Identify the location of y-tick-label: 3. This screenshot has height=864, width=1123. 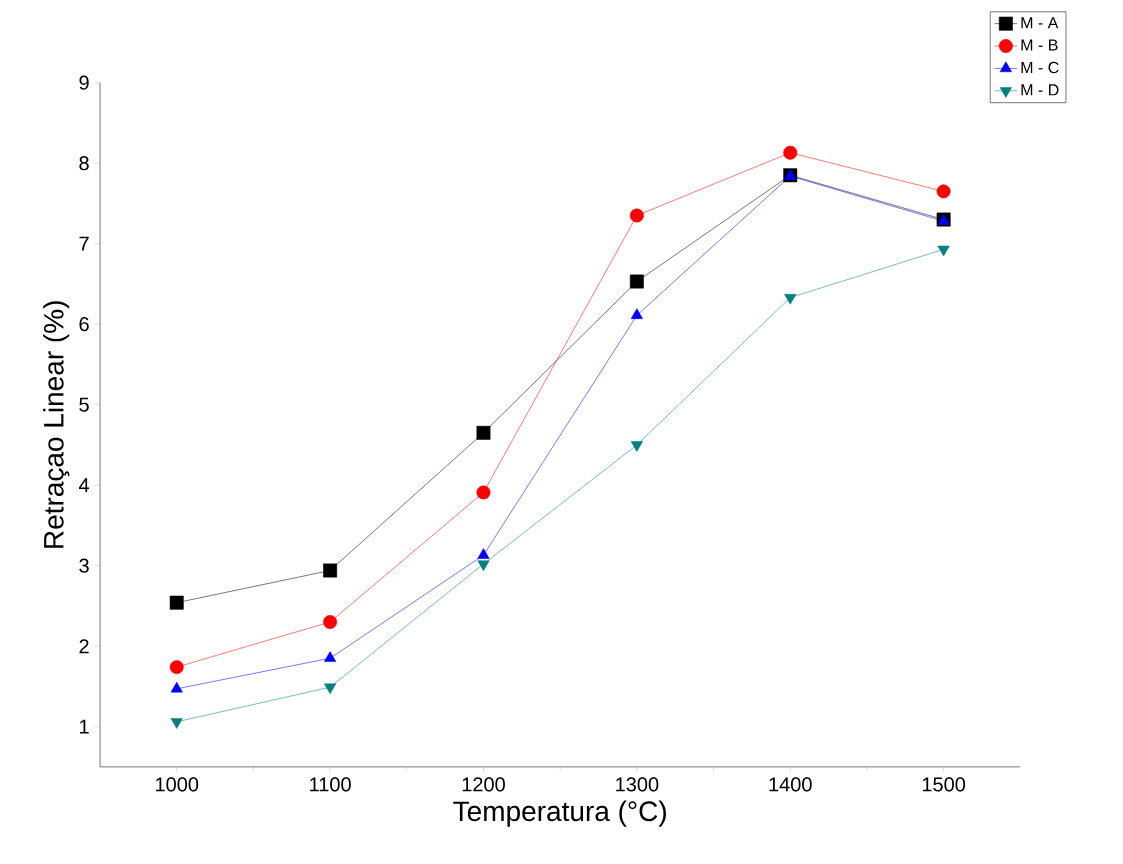
(84, 565).